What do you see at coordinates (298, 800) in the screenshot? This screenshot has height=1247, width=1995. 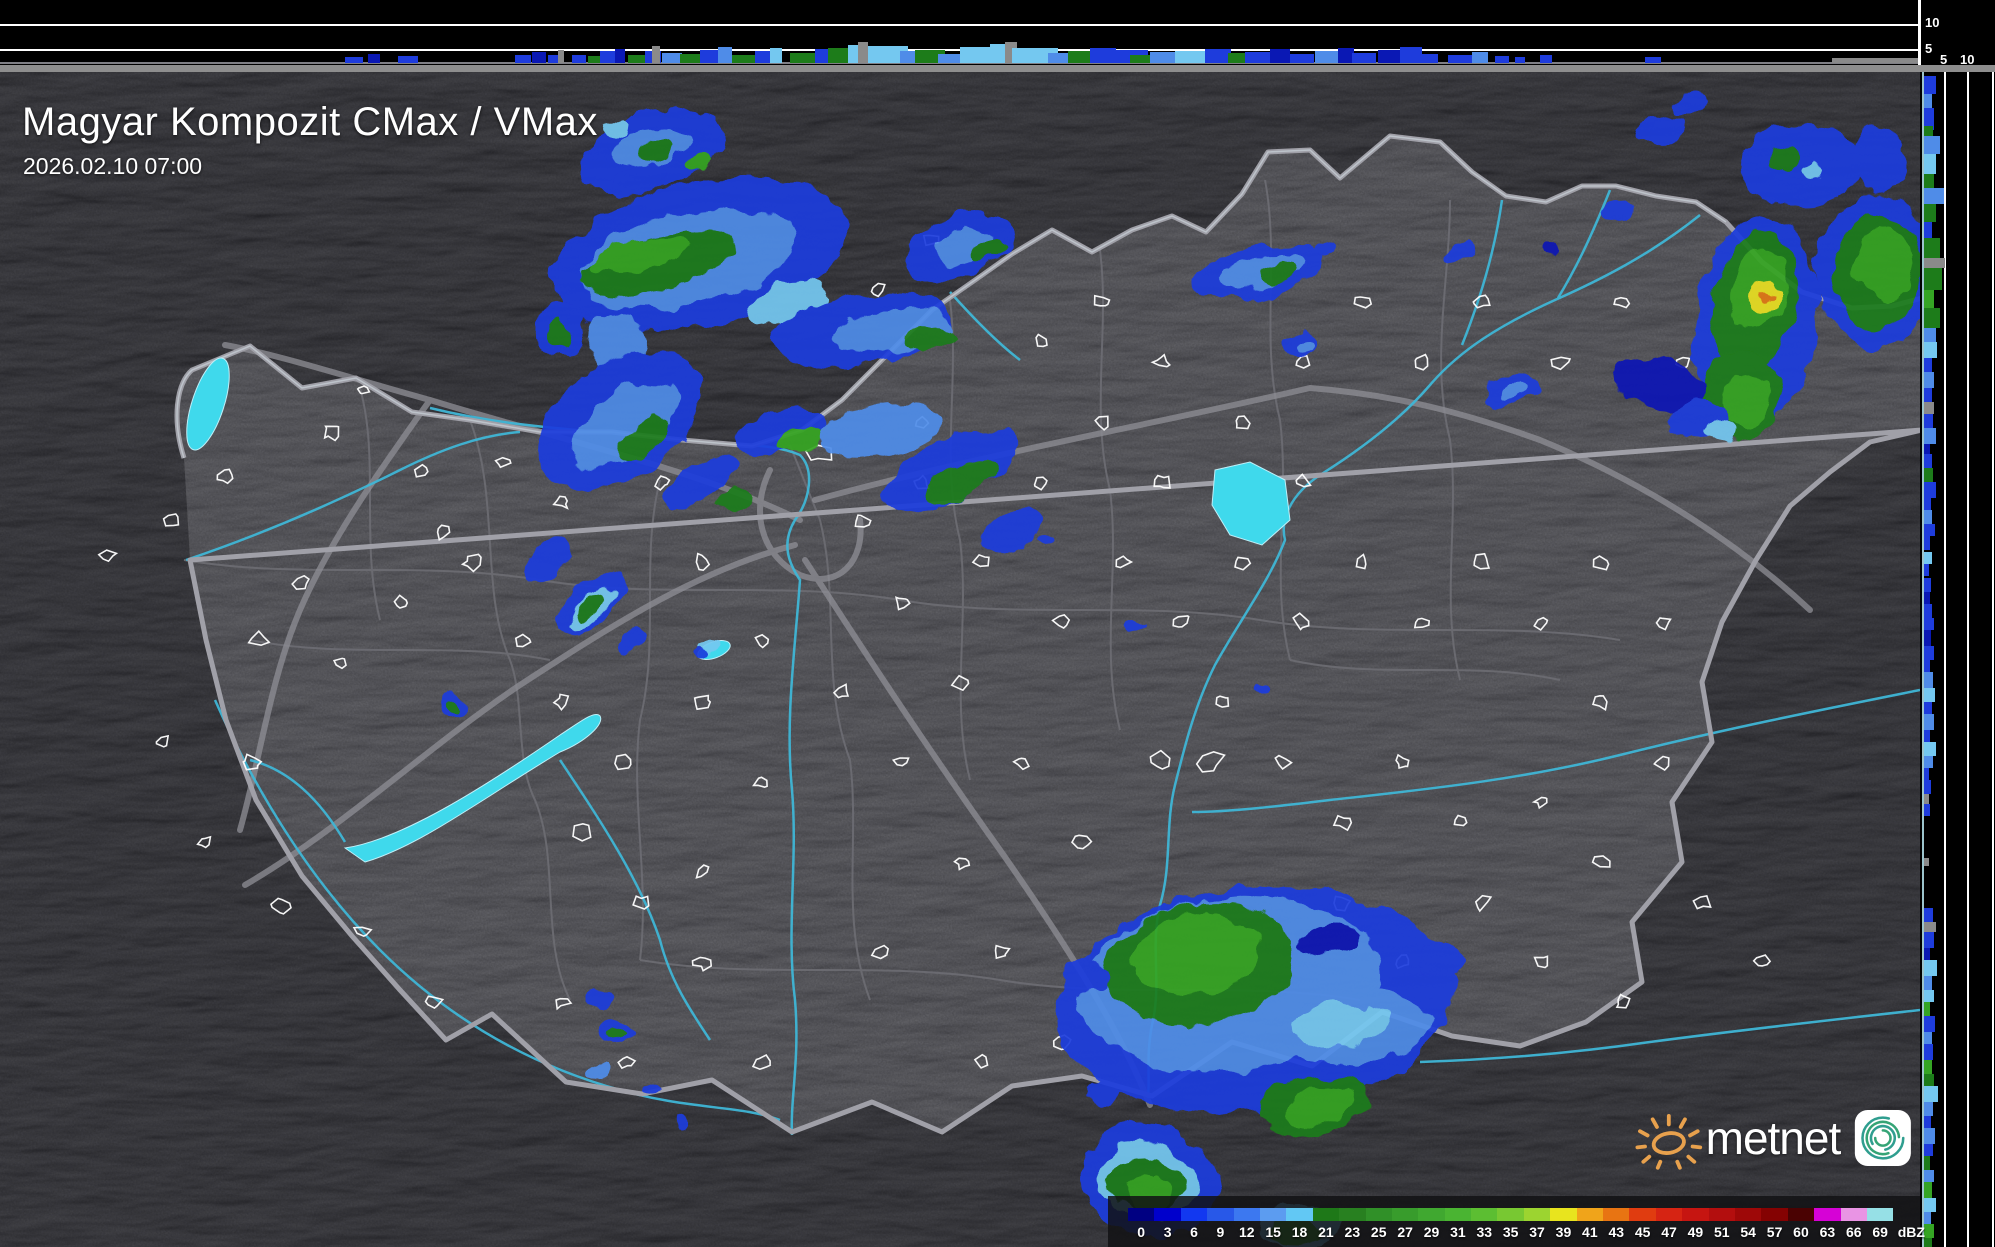 I see `river-zala` at bounding box center [298, 800].